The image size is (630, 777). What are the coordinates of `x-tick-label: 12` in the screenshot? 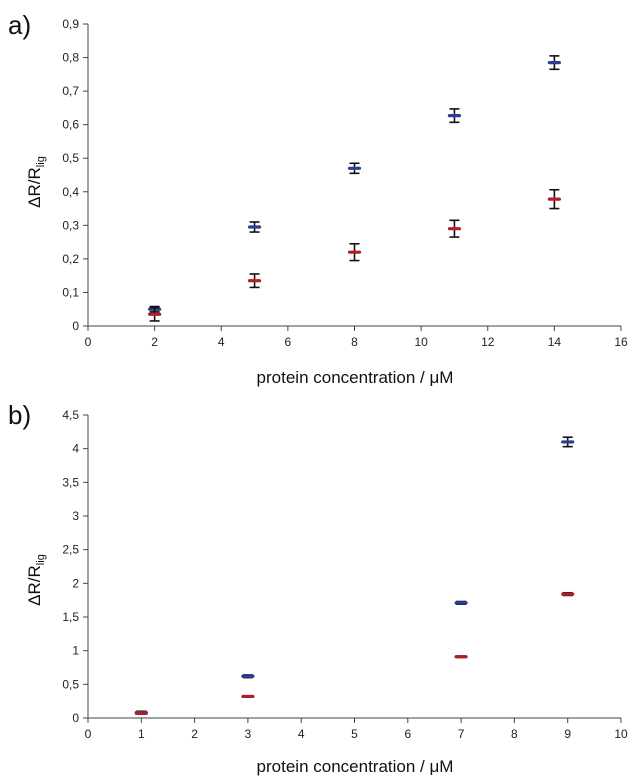 It's located at (488, 342).